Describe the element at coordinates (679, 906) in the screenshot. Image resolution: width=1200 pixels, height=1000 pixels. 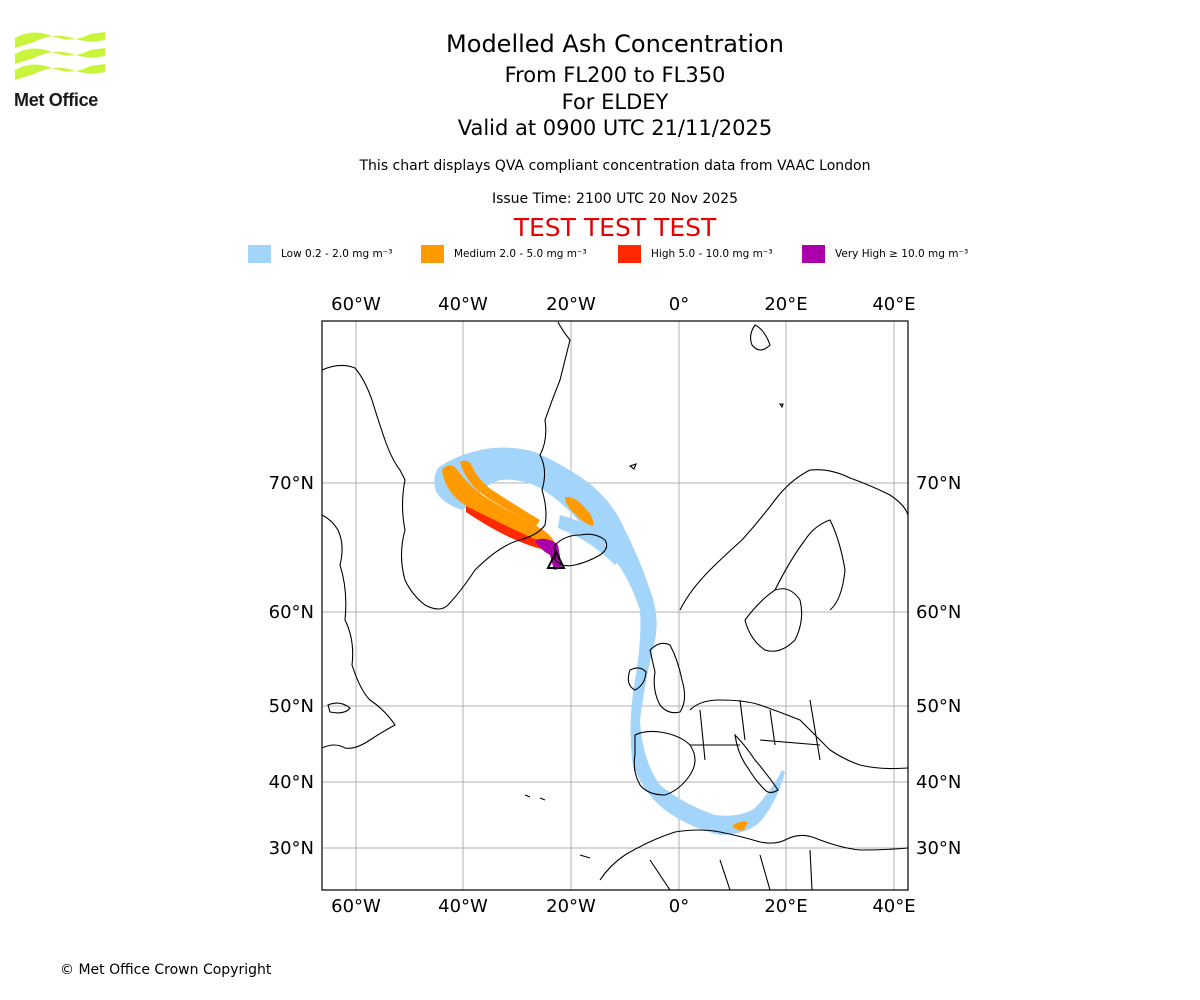
I see `lon-tick-0-bottom: 0°` at that location.